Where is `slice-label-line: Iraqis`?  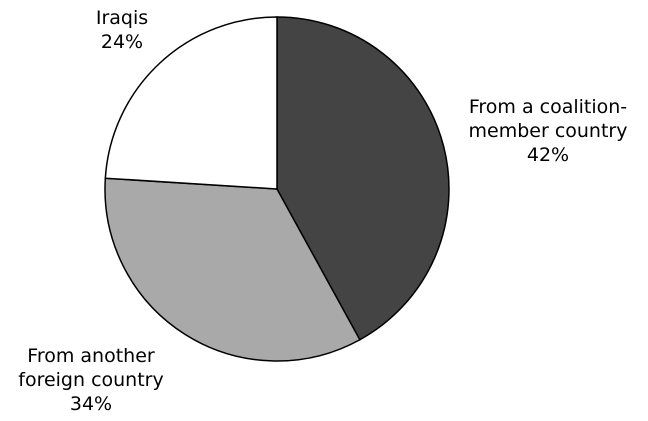
slice-label-line: Iraqis is located at coordinates (122, 18).